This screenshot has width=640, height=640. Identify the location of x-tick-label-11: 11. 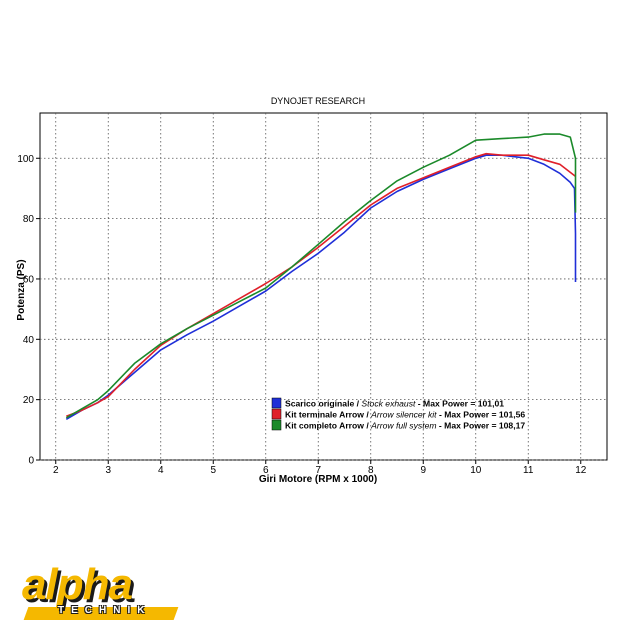
(528, 470).